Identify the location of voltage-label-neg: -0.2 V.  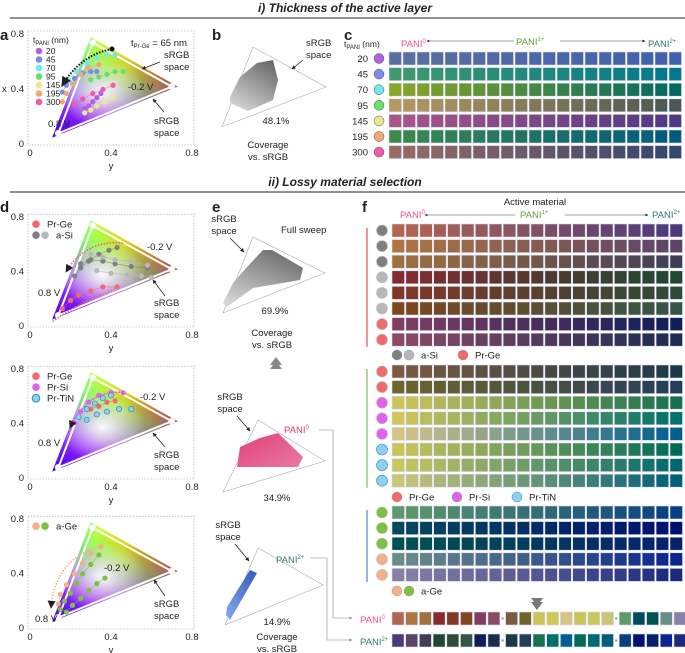
(141, 87).